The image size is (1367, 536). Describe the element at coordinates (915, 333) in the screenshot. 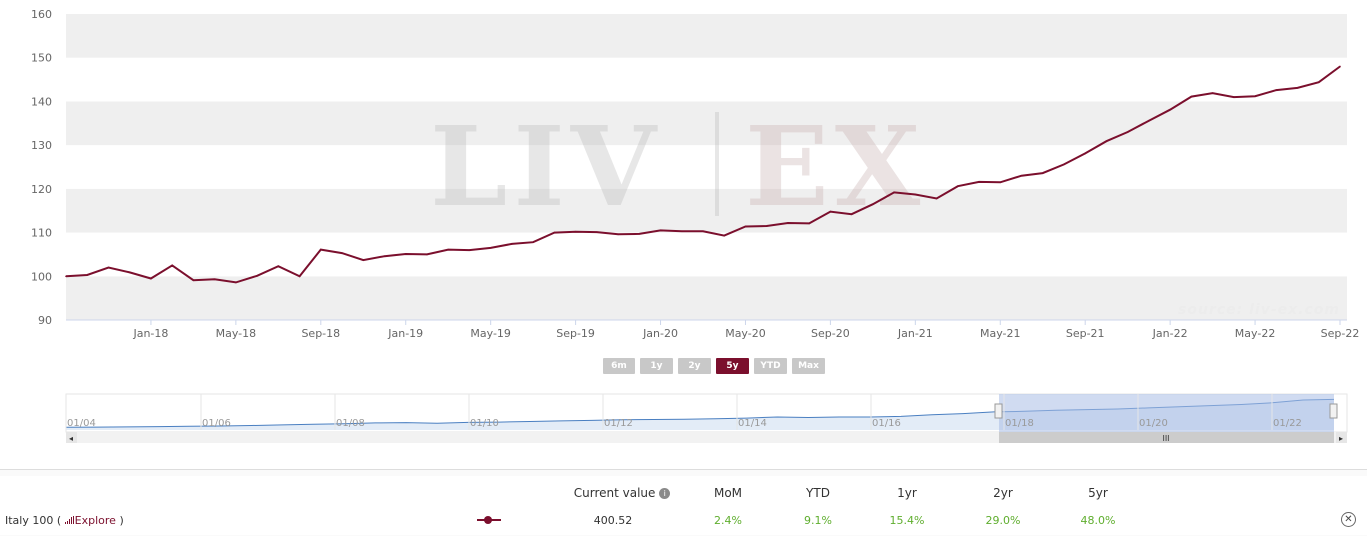

I see `x-tick-label: Jan-21` at that location.